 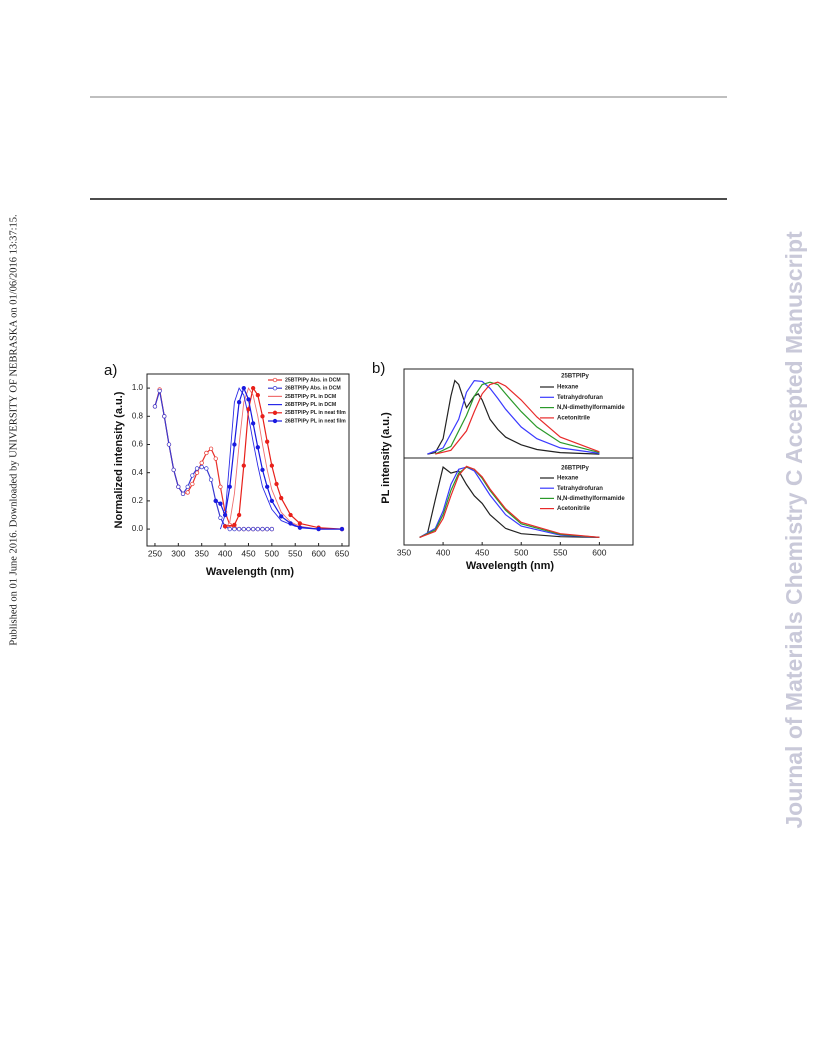 What do you see at coordinates (386, 458) in the screenshot?
I see `y-axis-title: PL intensity (a.u.)` at bounding box center [386, 458].